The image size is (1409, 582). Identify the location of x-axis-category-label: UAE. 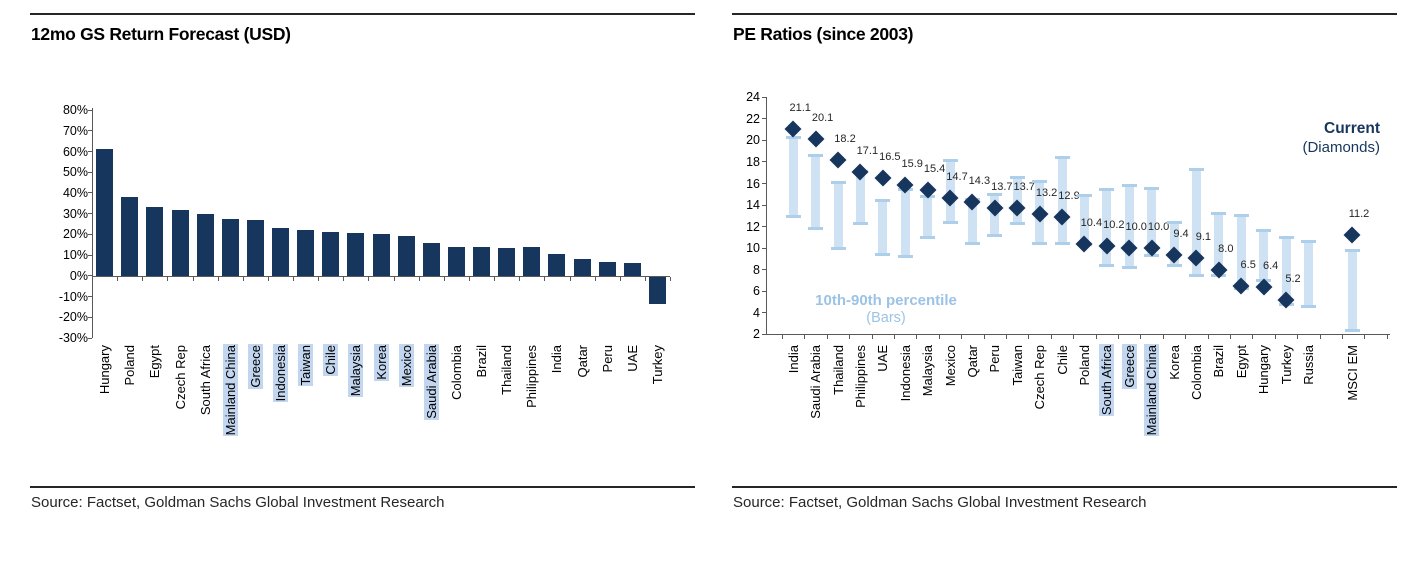
(882, 407).